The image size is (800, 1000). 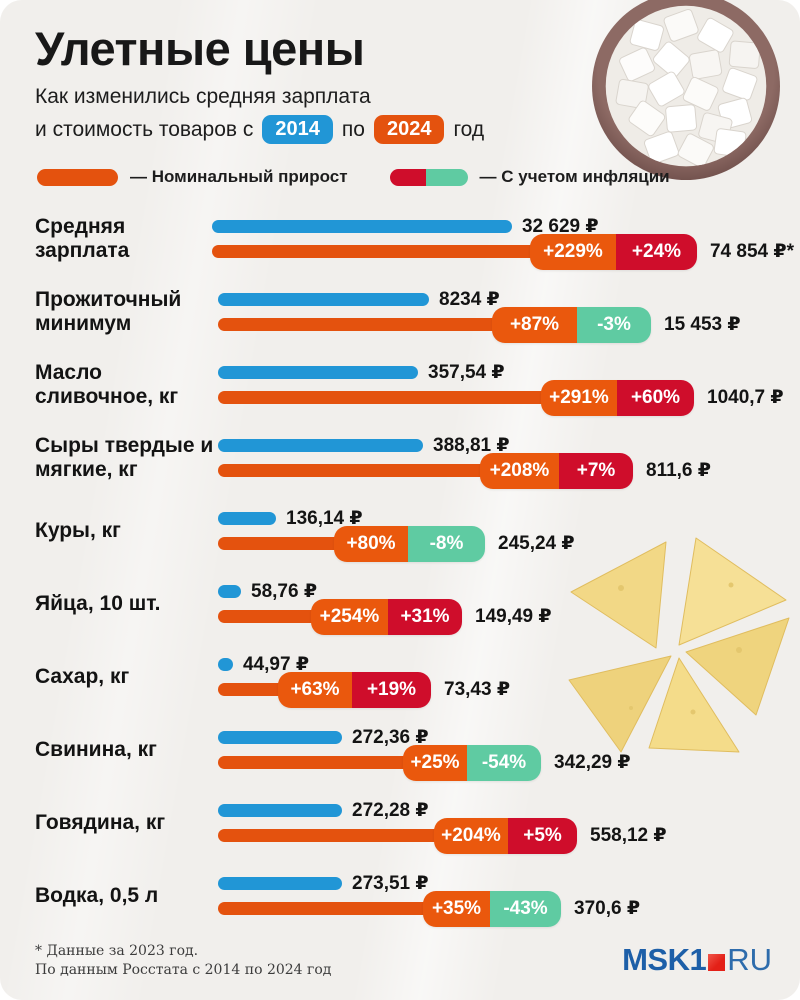 I want to click on real-change-badge: -43%, so click(x=525, y=908).